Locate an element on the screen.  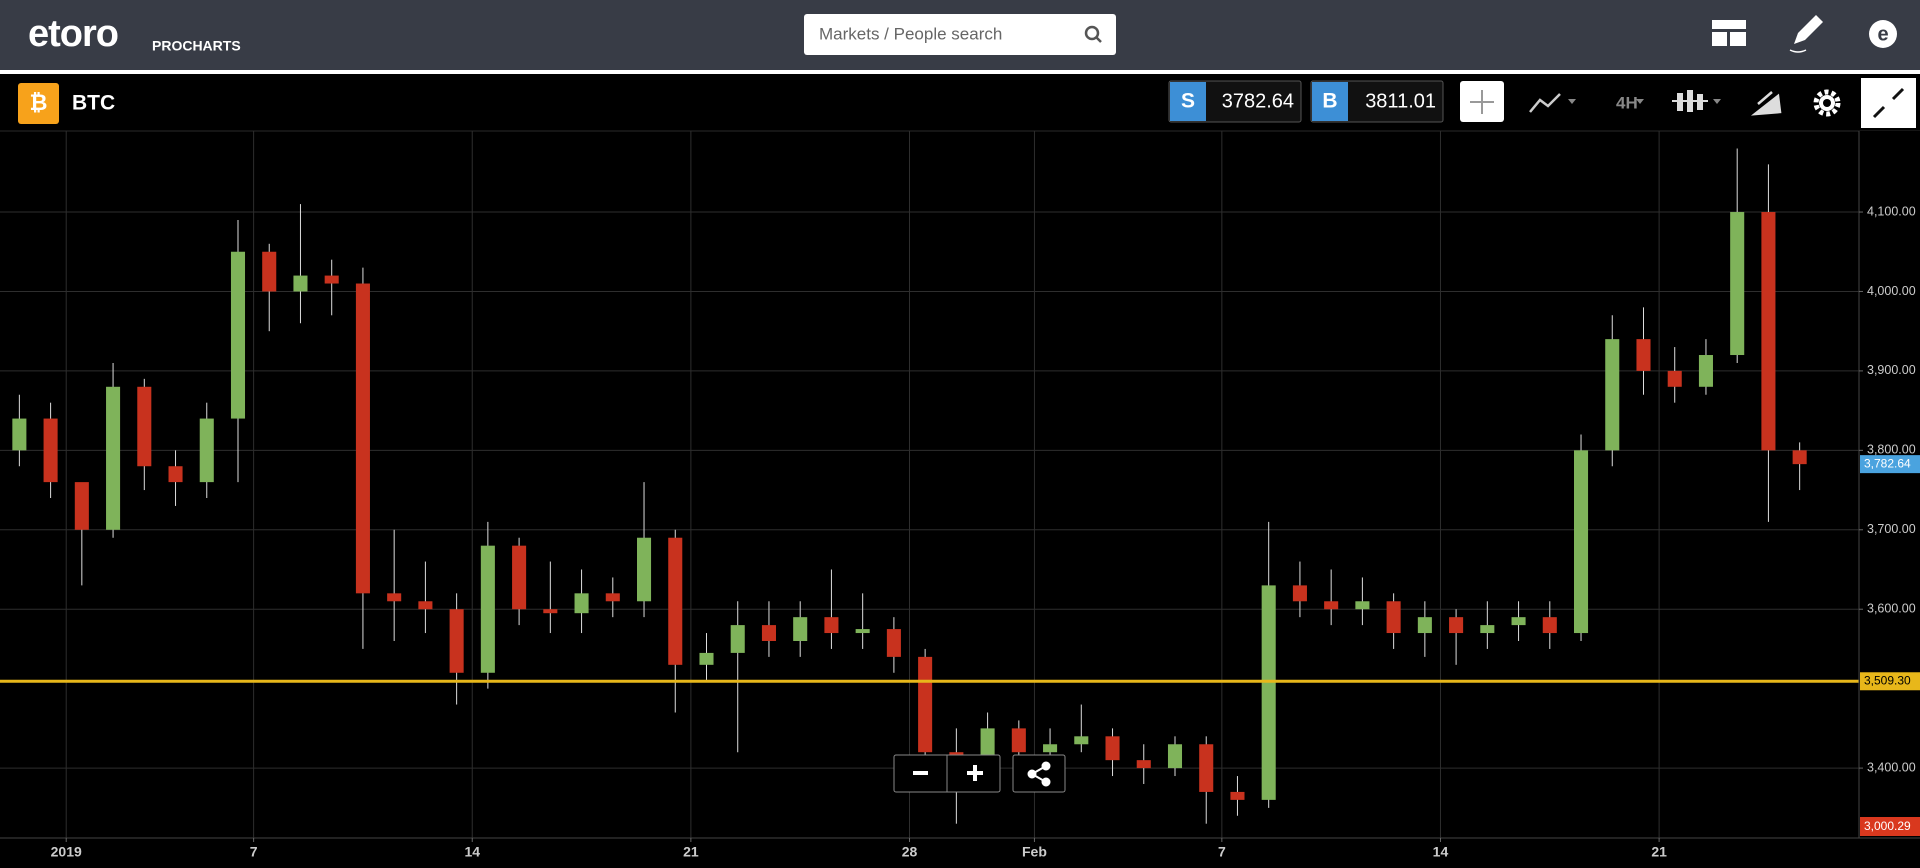
zoom-in is located at coordinates (975, 773).